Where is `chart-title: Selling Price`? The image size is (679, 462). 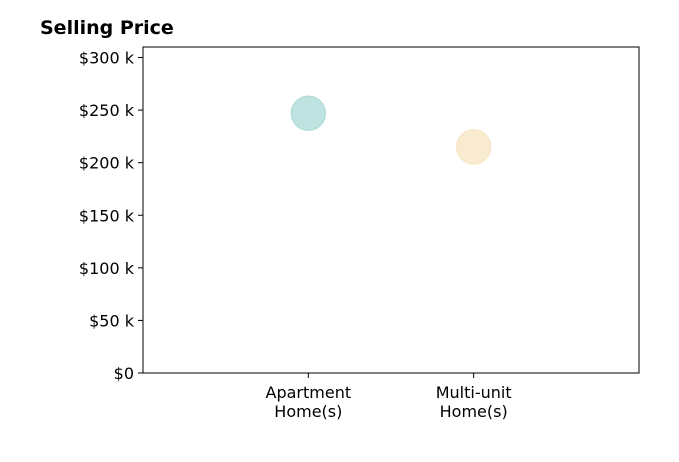
chart-title: Selling Price is located at coordinates (107, 28).